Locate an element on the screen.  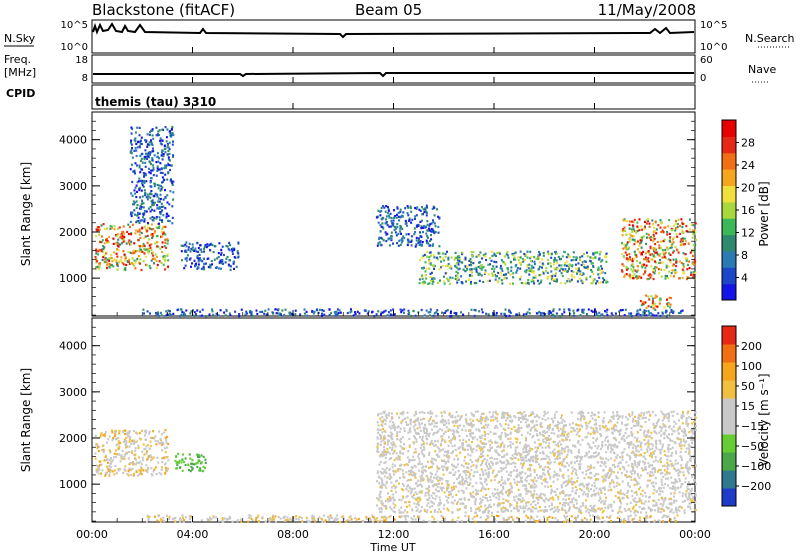
freq-trace is located at coordinates (393, 74).